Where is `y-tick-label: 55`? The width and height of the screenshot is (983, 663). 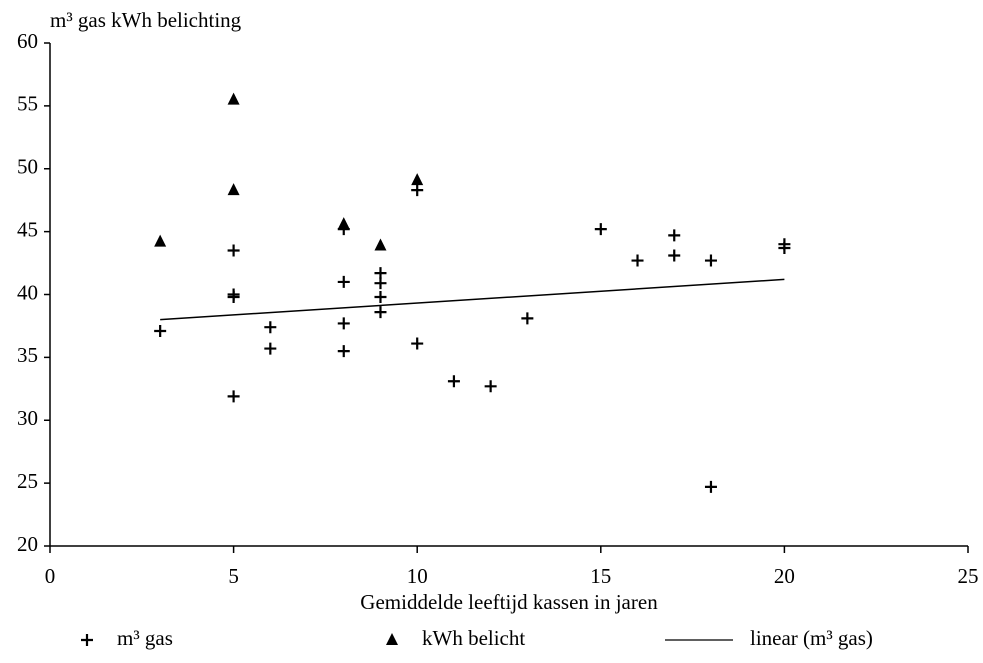
y-tick-label: 55 is located at coordinates (27, 104).